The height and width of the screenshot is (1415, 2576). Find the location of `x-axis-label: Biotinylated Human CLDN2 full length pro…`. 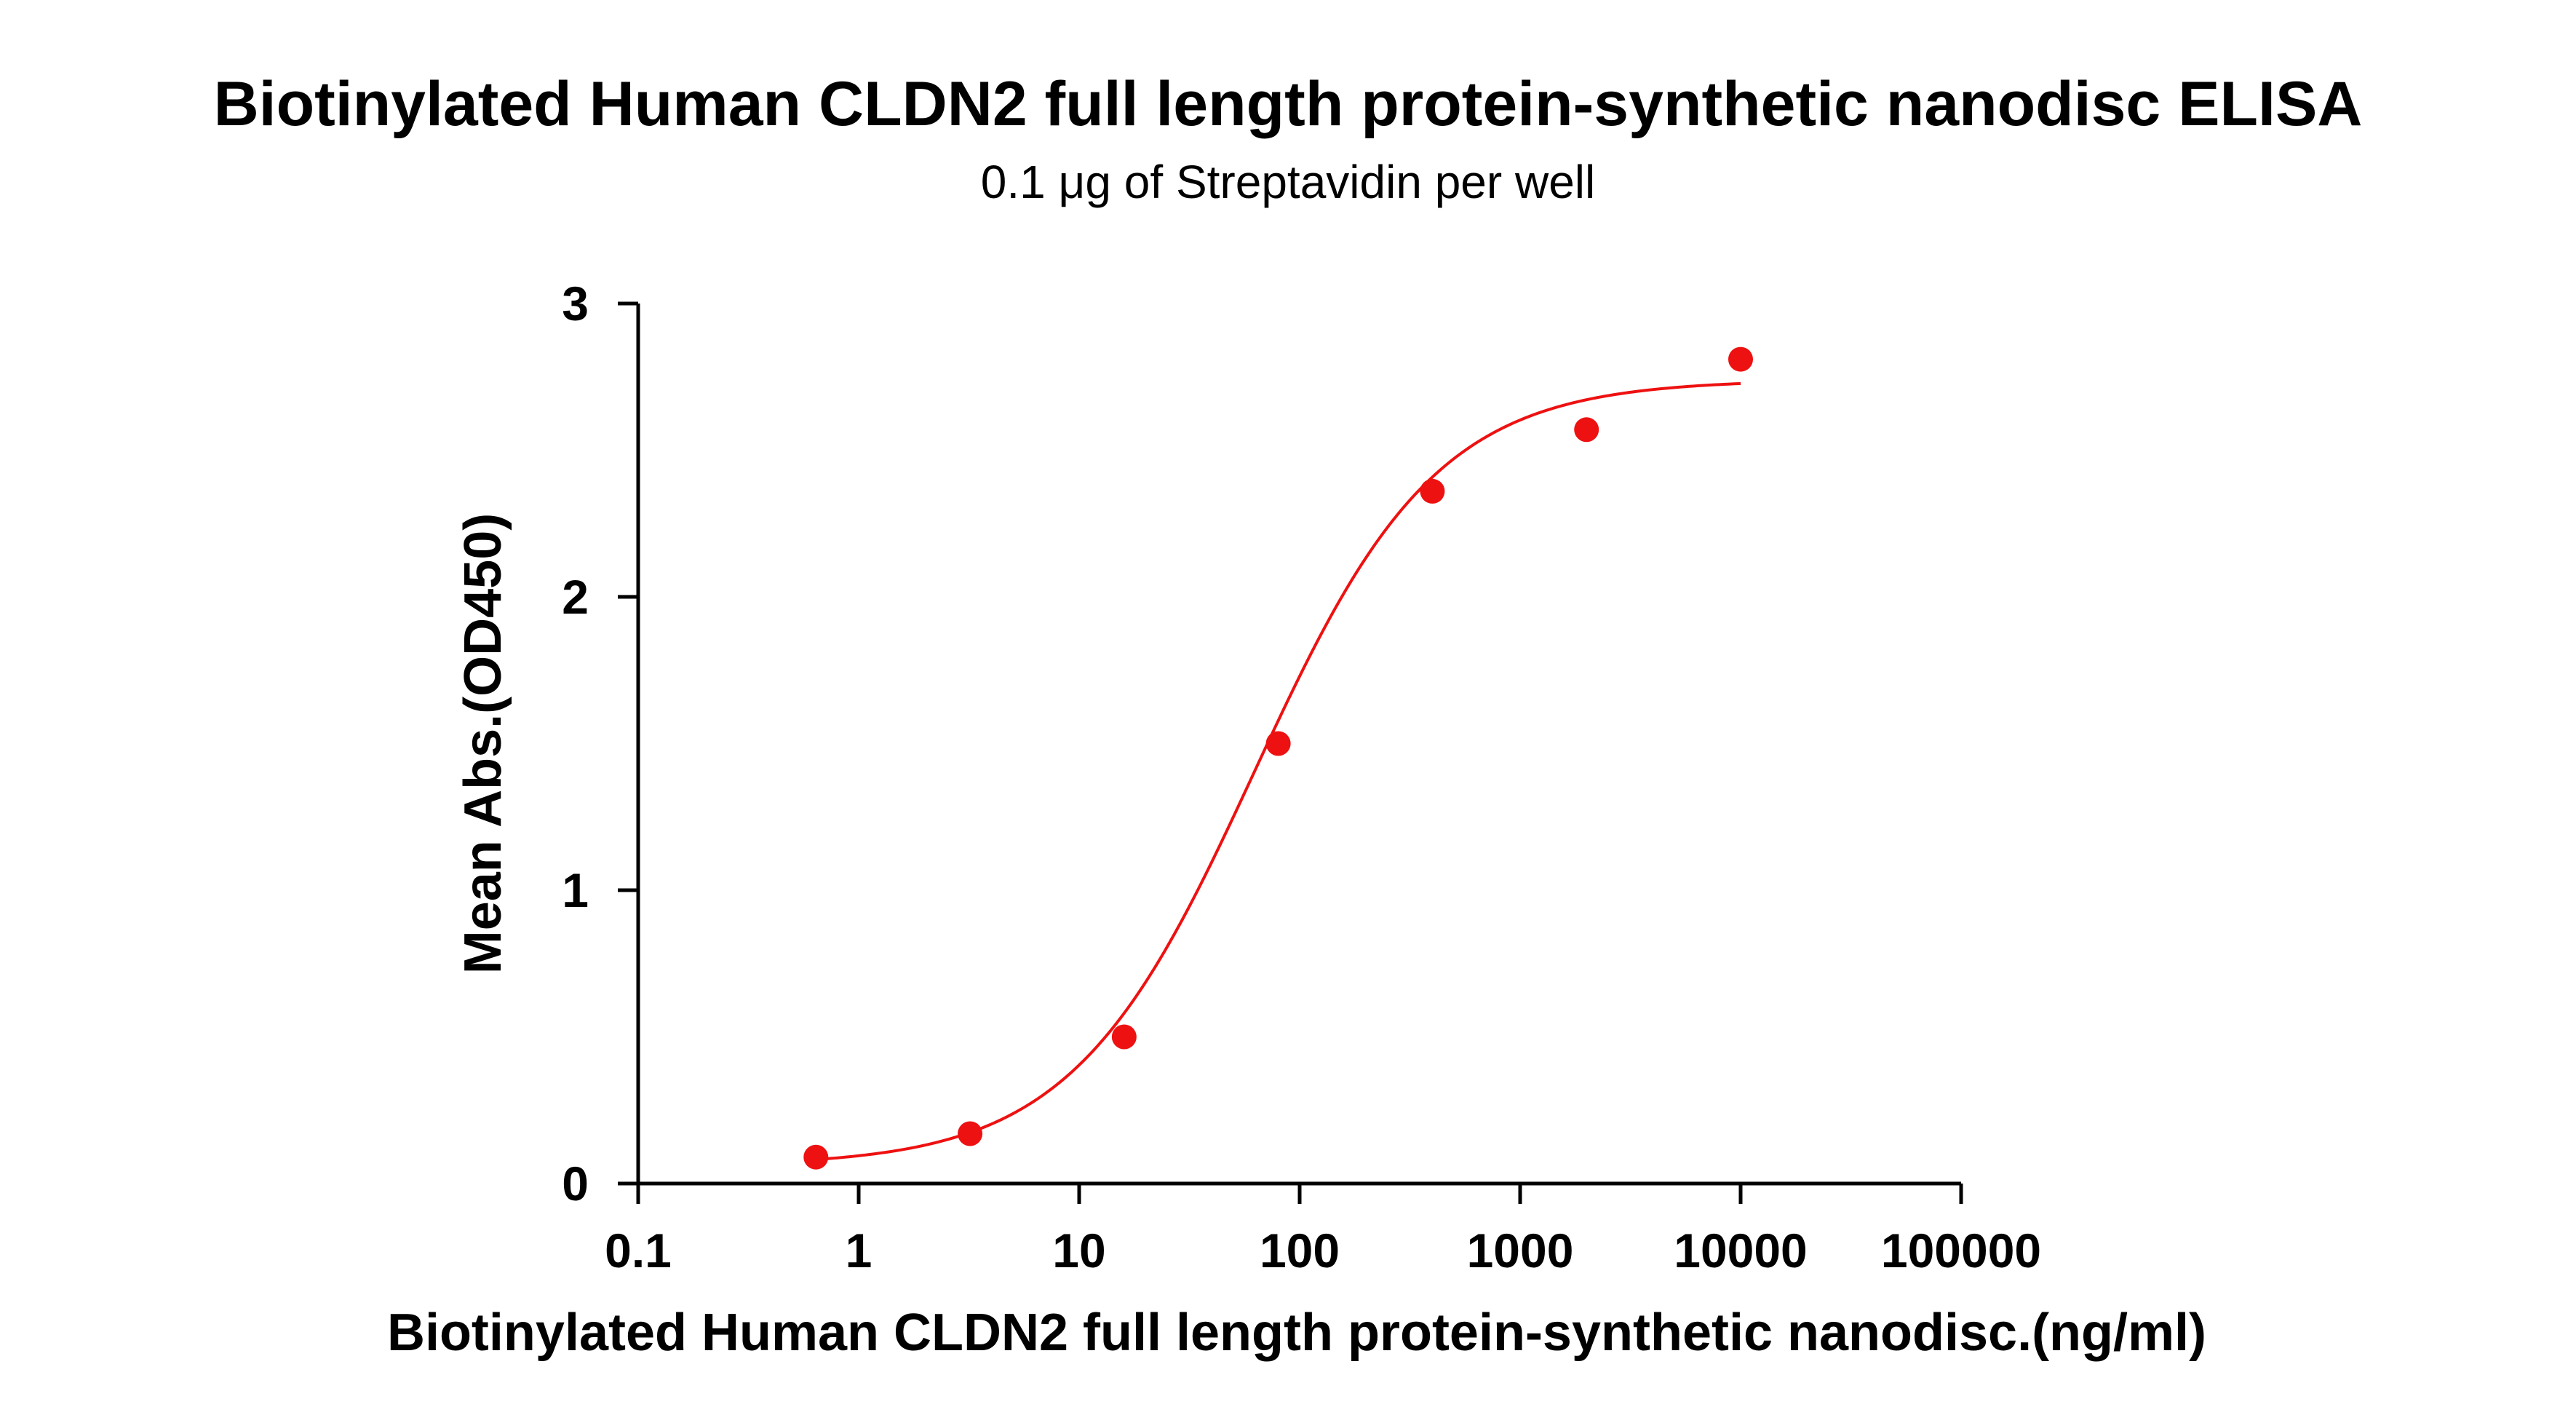

x-axis-label: Biotinylated Human CLDN2 full length pro… is located at coordinates (1296, 1333).